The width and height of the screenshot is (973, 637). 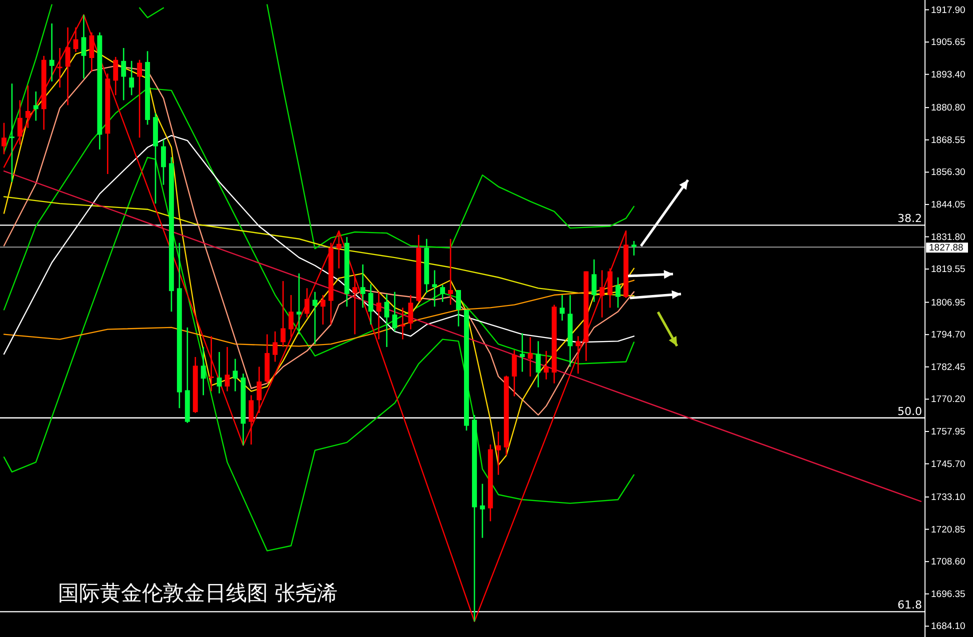 I want to click on y-tick-label: 1720.85, so click(x=948, y=530).